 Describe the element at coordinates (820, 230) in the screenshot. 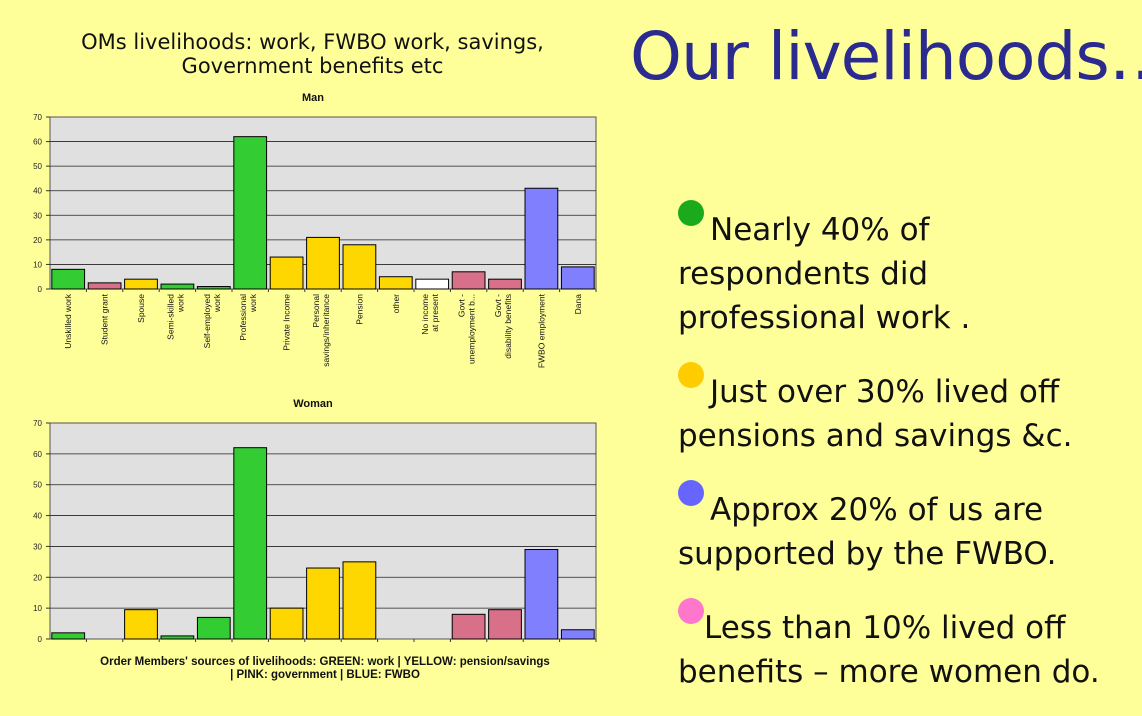

I see `bullet-1-line-1: Nearly 40% of` at that location.